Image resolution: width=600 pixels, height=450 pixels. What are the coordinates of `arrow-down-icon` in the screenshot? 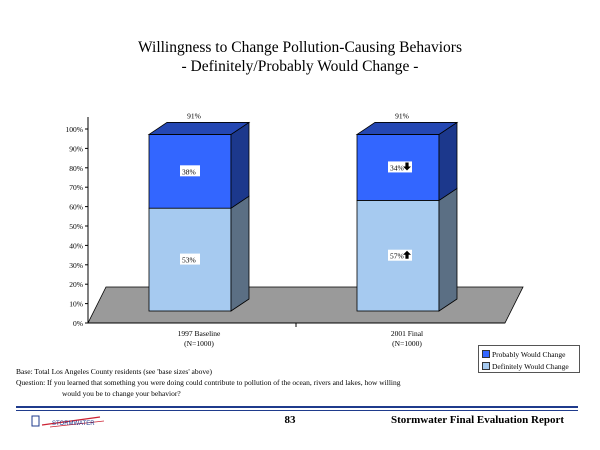 It's located at (407, 166).